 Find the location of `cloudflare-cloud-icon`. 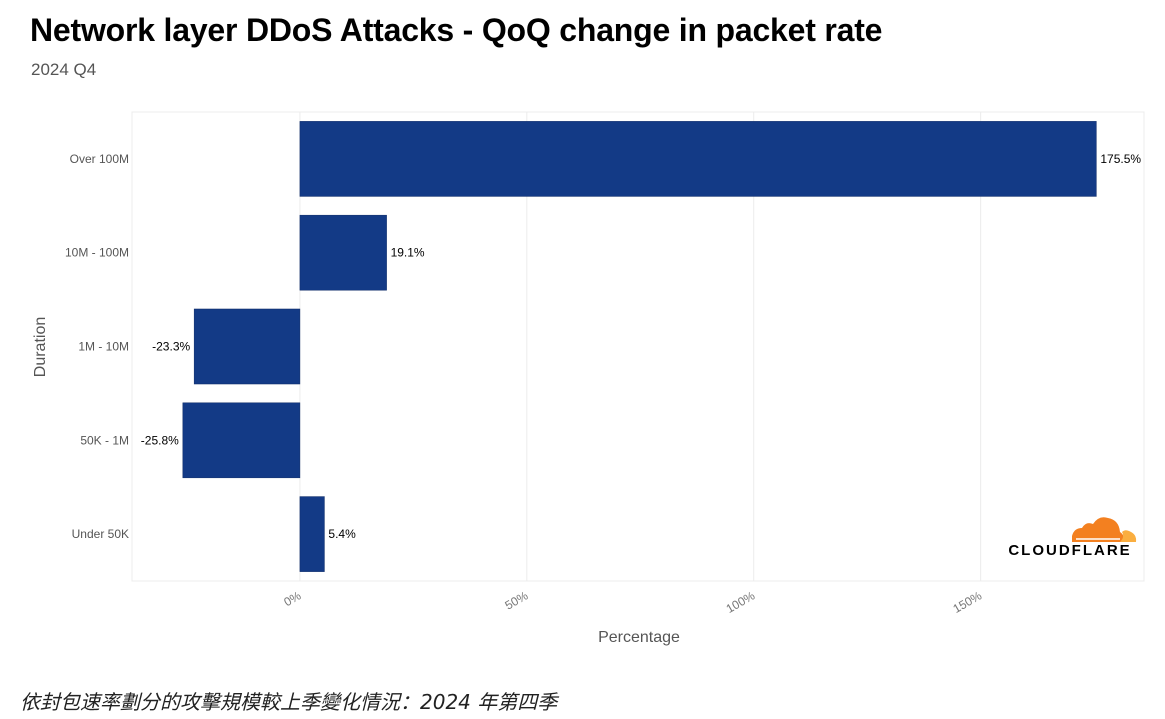

cloudflare-cloud-icon is located at coordinates (1104, 529).